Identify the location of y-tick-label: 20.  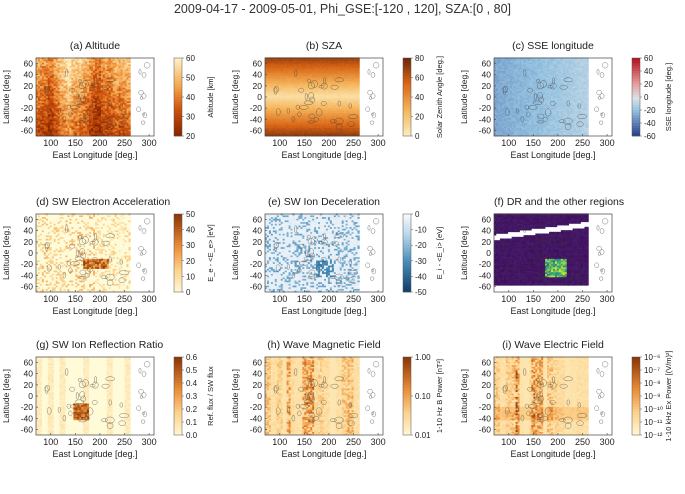
(258, 86).